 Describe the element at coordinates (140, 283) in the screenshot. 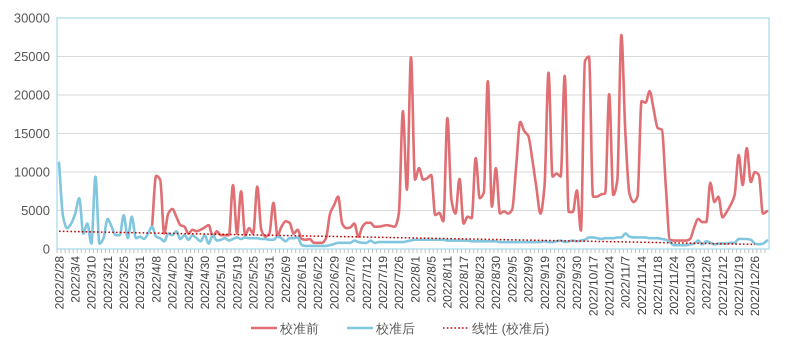

I see `x-tick-label: 2022/3/31` at that location.